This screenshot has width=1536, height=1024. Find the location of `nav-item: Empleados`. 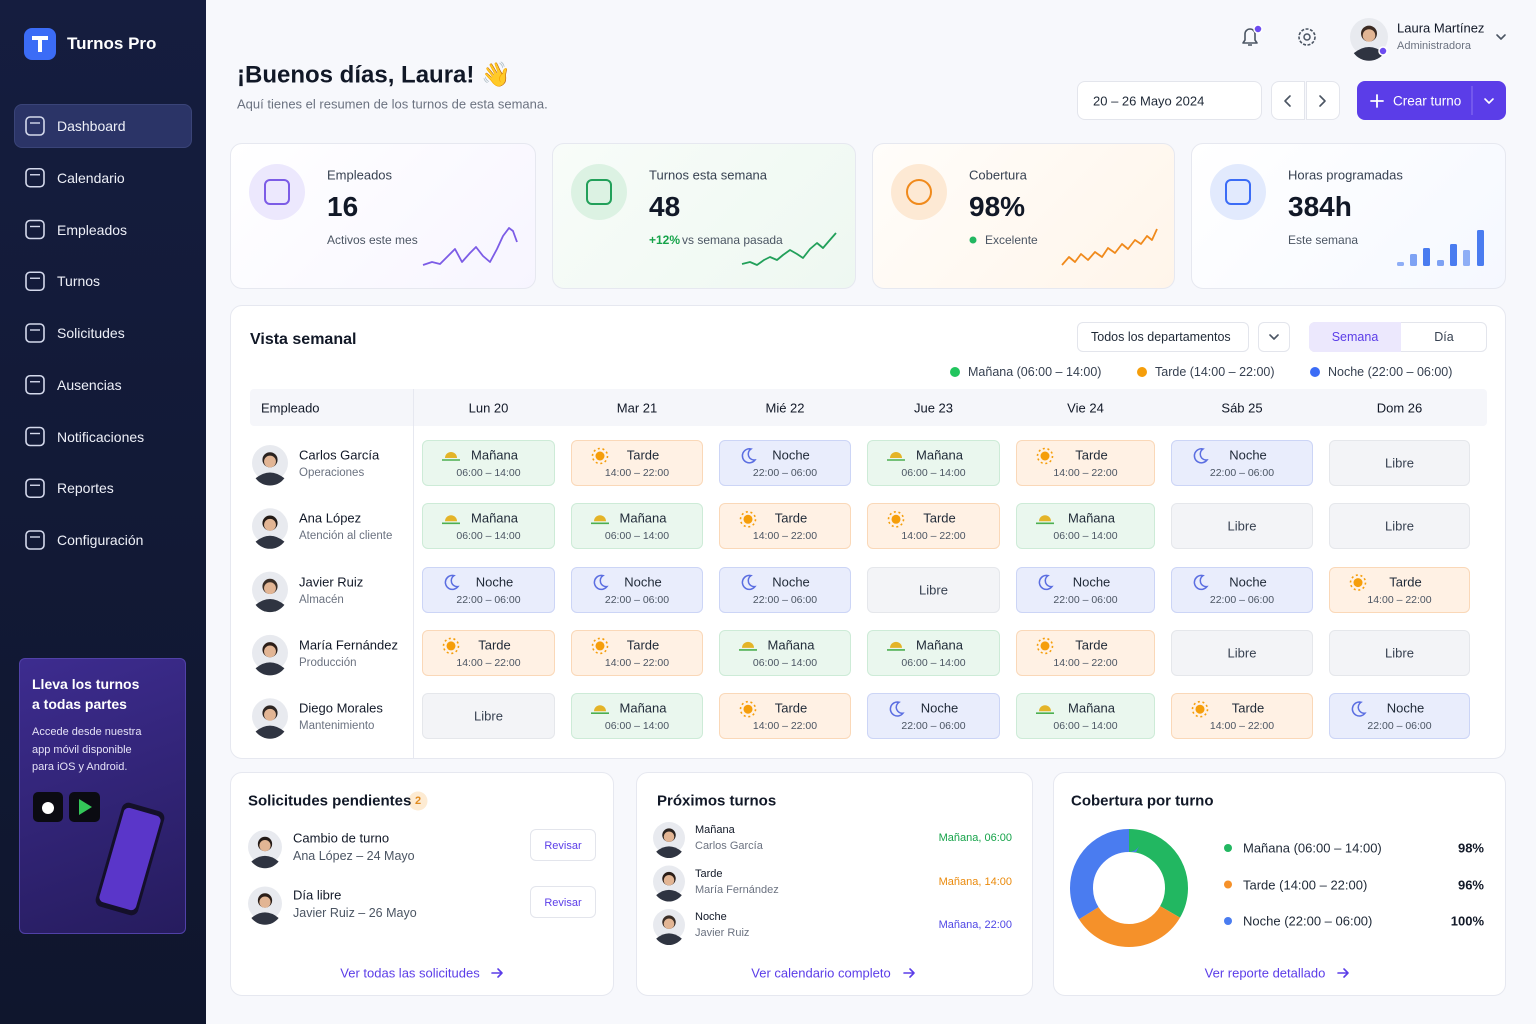

nav-item: Empleados is located at coordinates (92, 229).